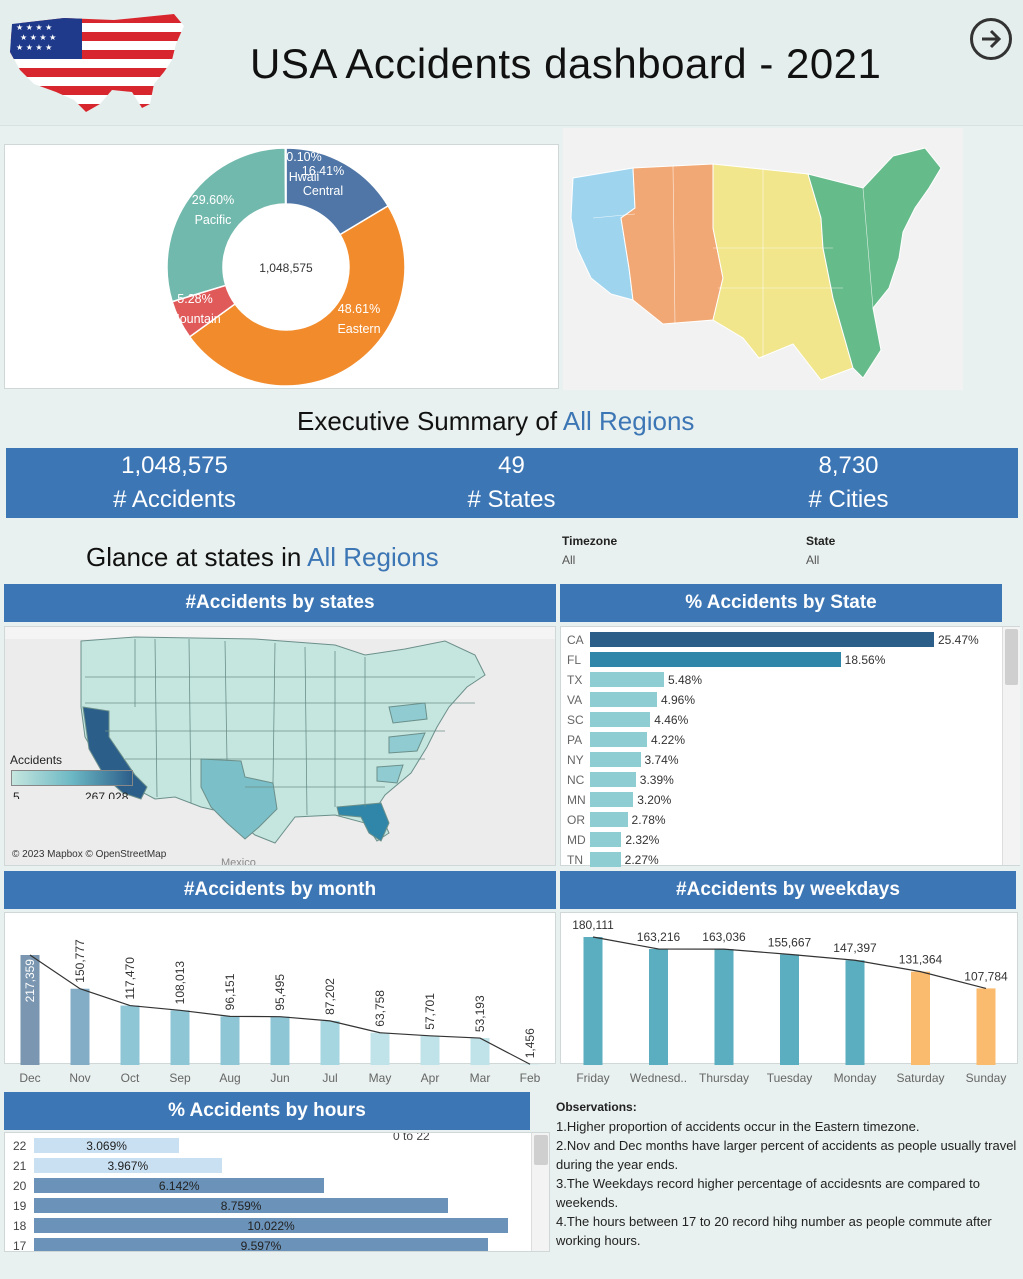 The image size is (1023, 1279). Describe the element at coordinates (575, 640) in the screenshot. I see `state-code: CA` at that location.